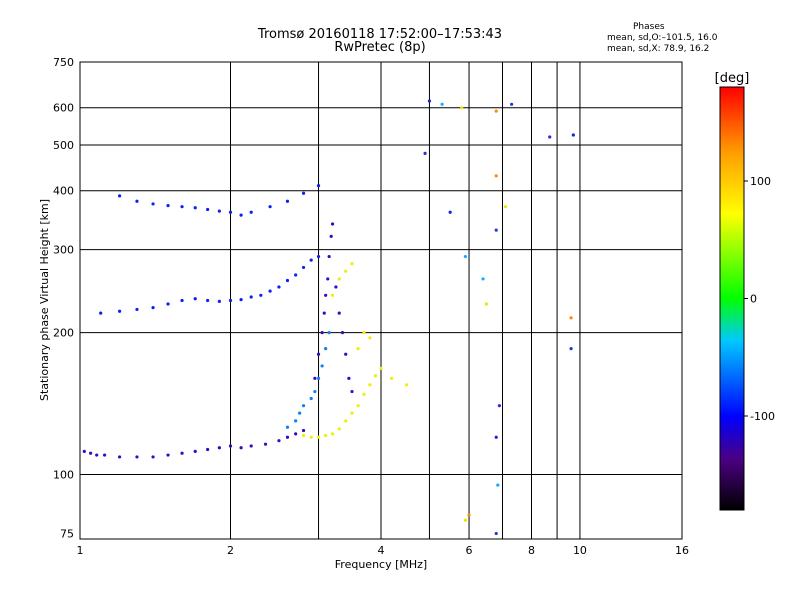 This screenshot has width=800, height=600. I want to click on x-tick-label: 2, so click(230, 550).